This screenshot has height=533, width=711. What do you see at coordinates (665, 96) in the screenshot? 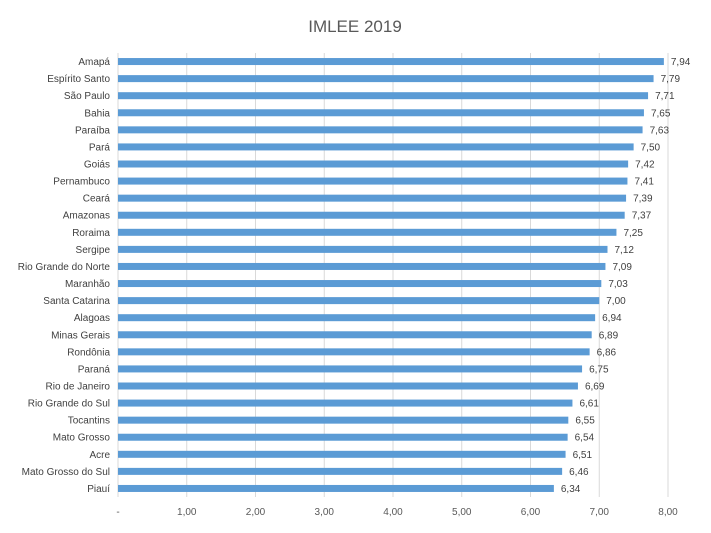
I see `data-label: 7,71` at bounding box center [665, 96].